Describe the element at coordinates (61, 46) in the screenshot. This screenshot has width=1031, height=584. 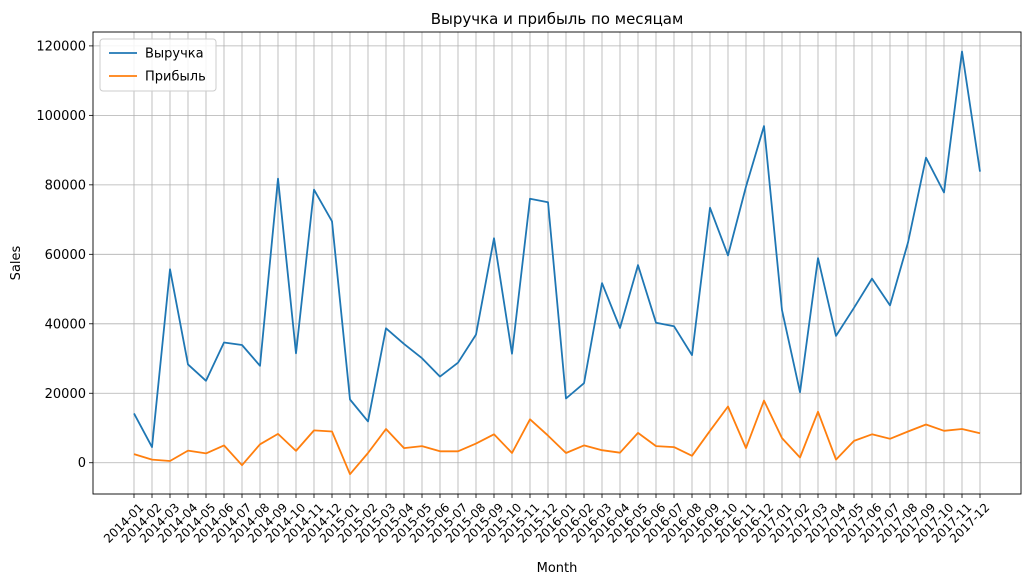
I see `y-tick-label: 120000` at that location.